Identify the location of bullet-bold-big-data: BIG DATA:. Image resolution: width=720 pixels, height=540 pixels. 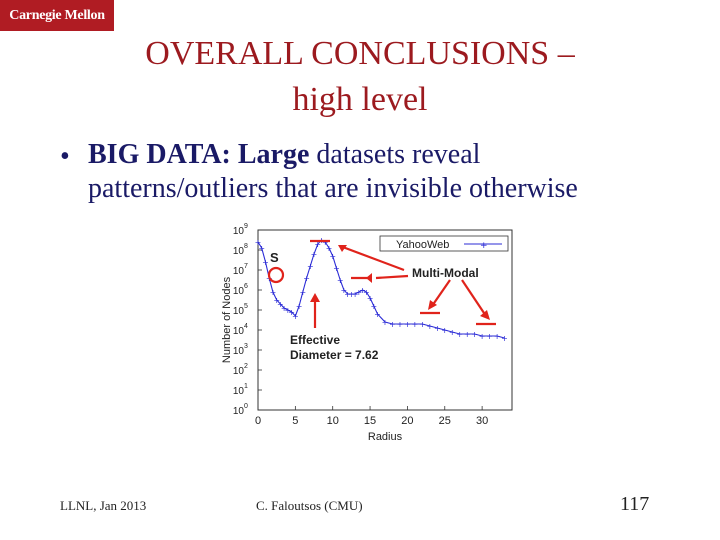
(159, 154).